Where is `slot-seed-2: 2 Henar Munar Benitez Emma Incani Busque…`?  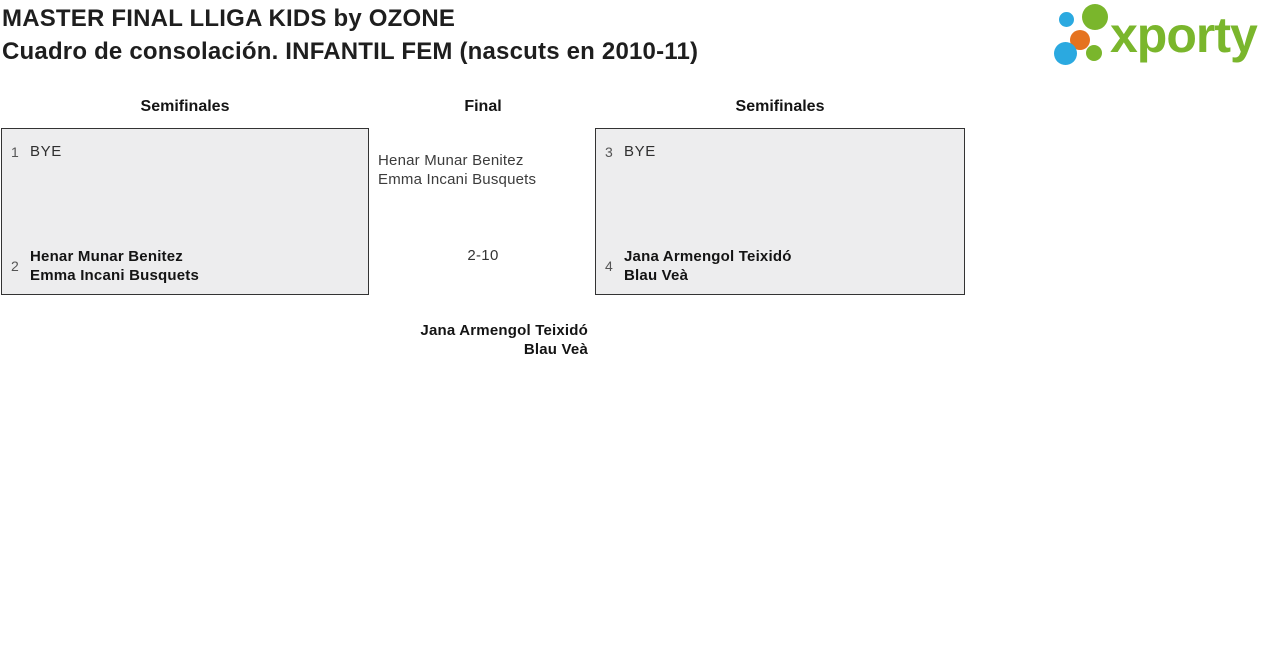
slot-seed-2: 2 Henar Munar Benitez Emma Incani Busque… is located at coordinates (185, 266).